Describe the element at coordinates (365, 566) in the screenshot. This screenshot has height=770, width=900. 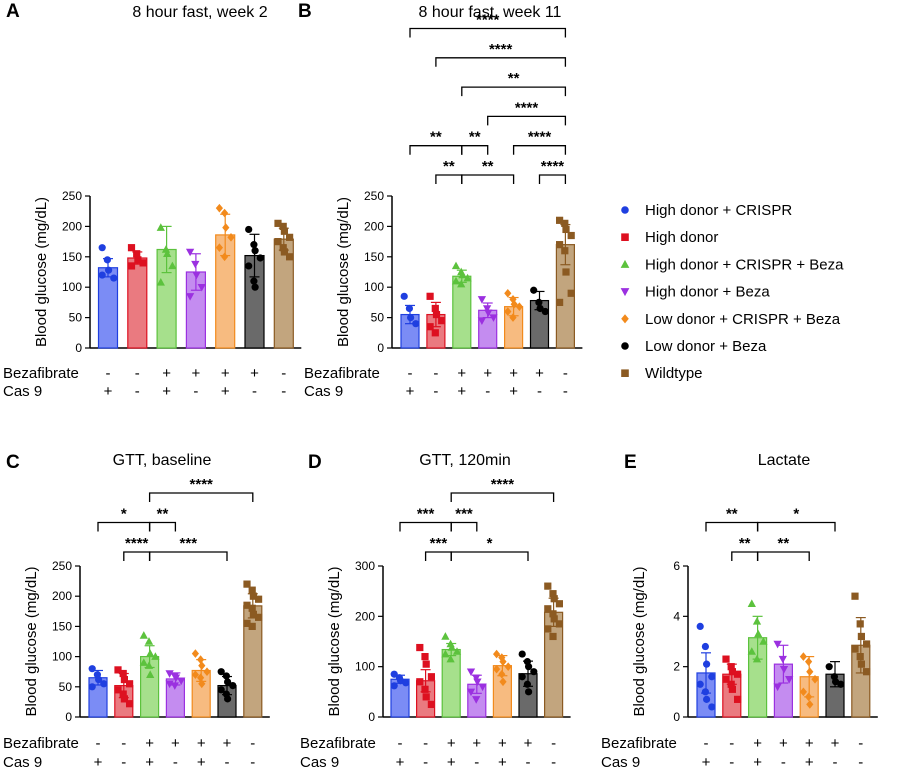
I see `y-tick-label: 300` at that location.